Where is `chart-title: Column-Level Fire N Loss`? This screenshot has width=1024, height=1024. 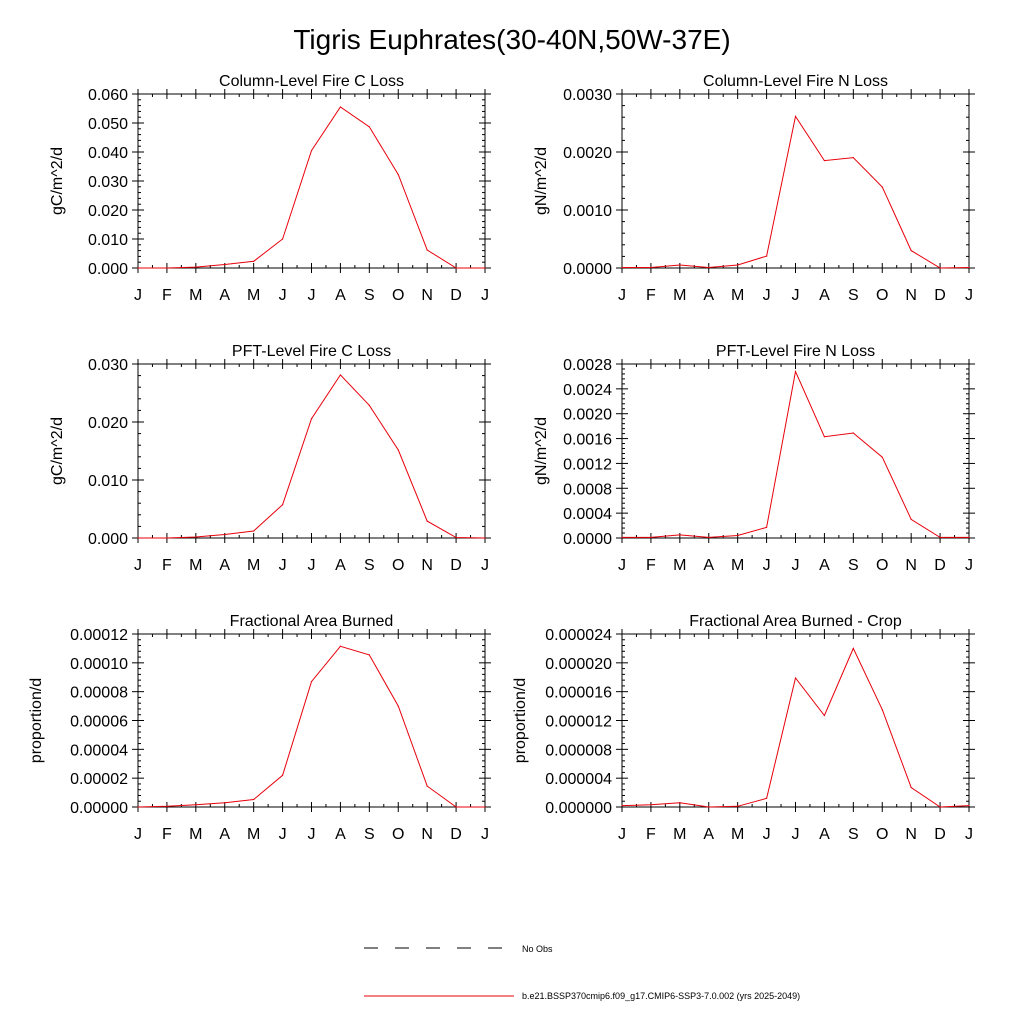 chart-title: Column-Level Fire N Loss is located at coordinates (795, 81).